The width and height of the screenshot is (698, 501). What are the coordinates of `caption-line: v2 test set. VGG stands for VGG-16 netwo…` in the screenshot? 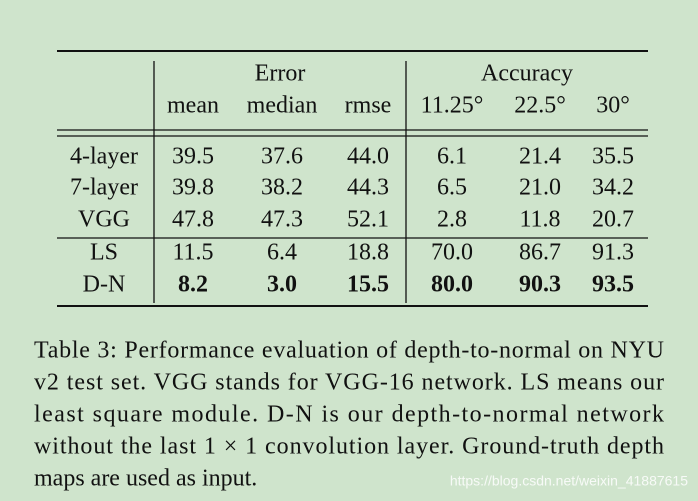 It's located at (349, 383).